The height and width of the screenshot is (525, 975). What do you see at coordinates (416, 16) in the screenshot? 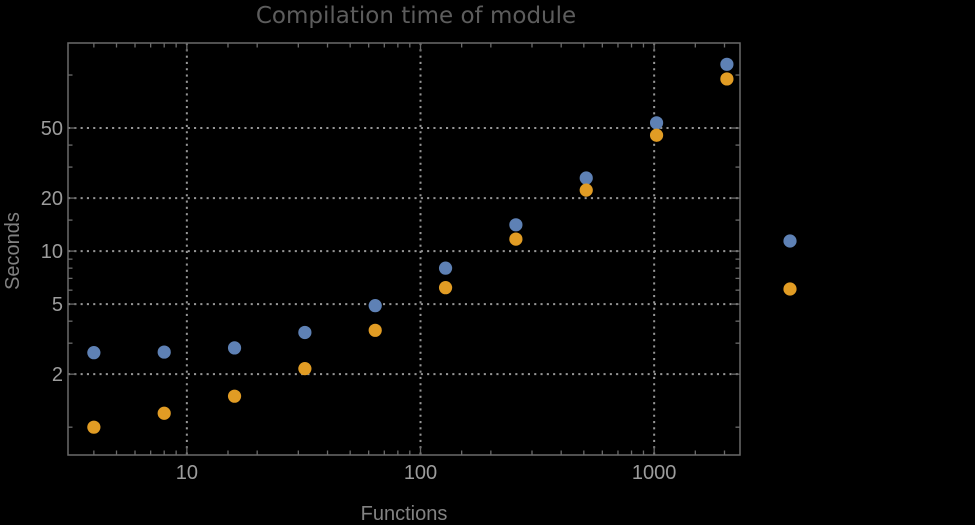
I see `chart-title: Compilation time of module` at bounding box center [416, 16].